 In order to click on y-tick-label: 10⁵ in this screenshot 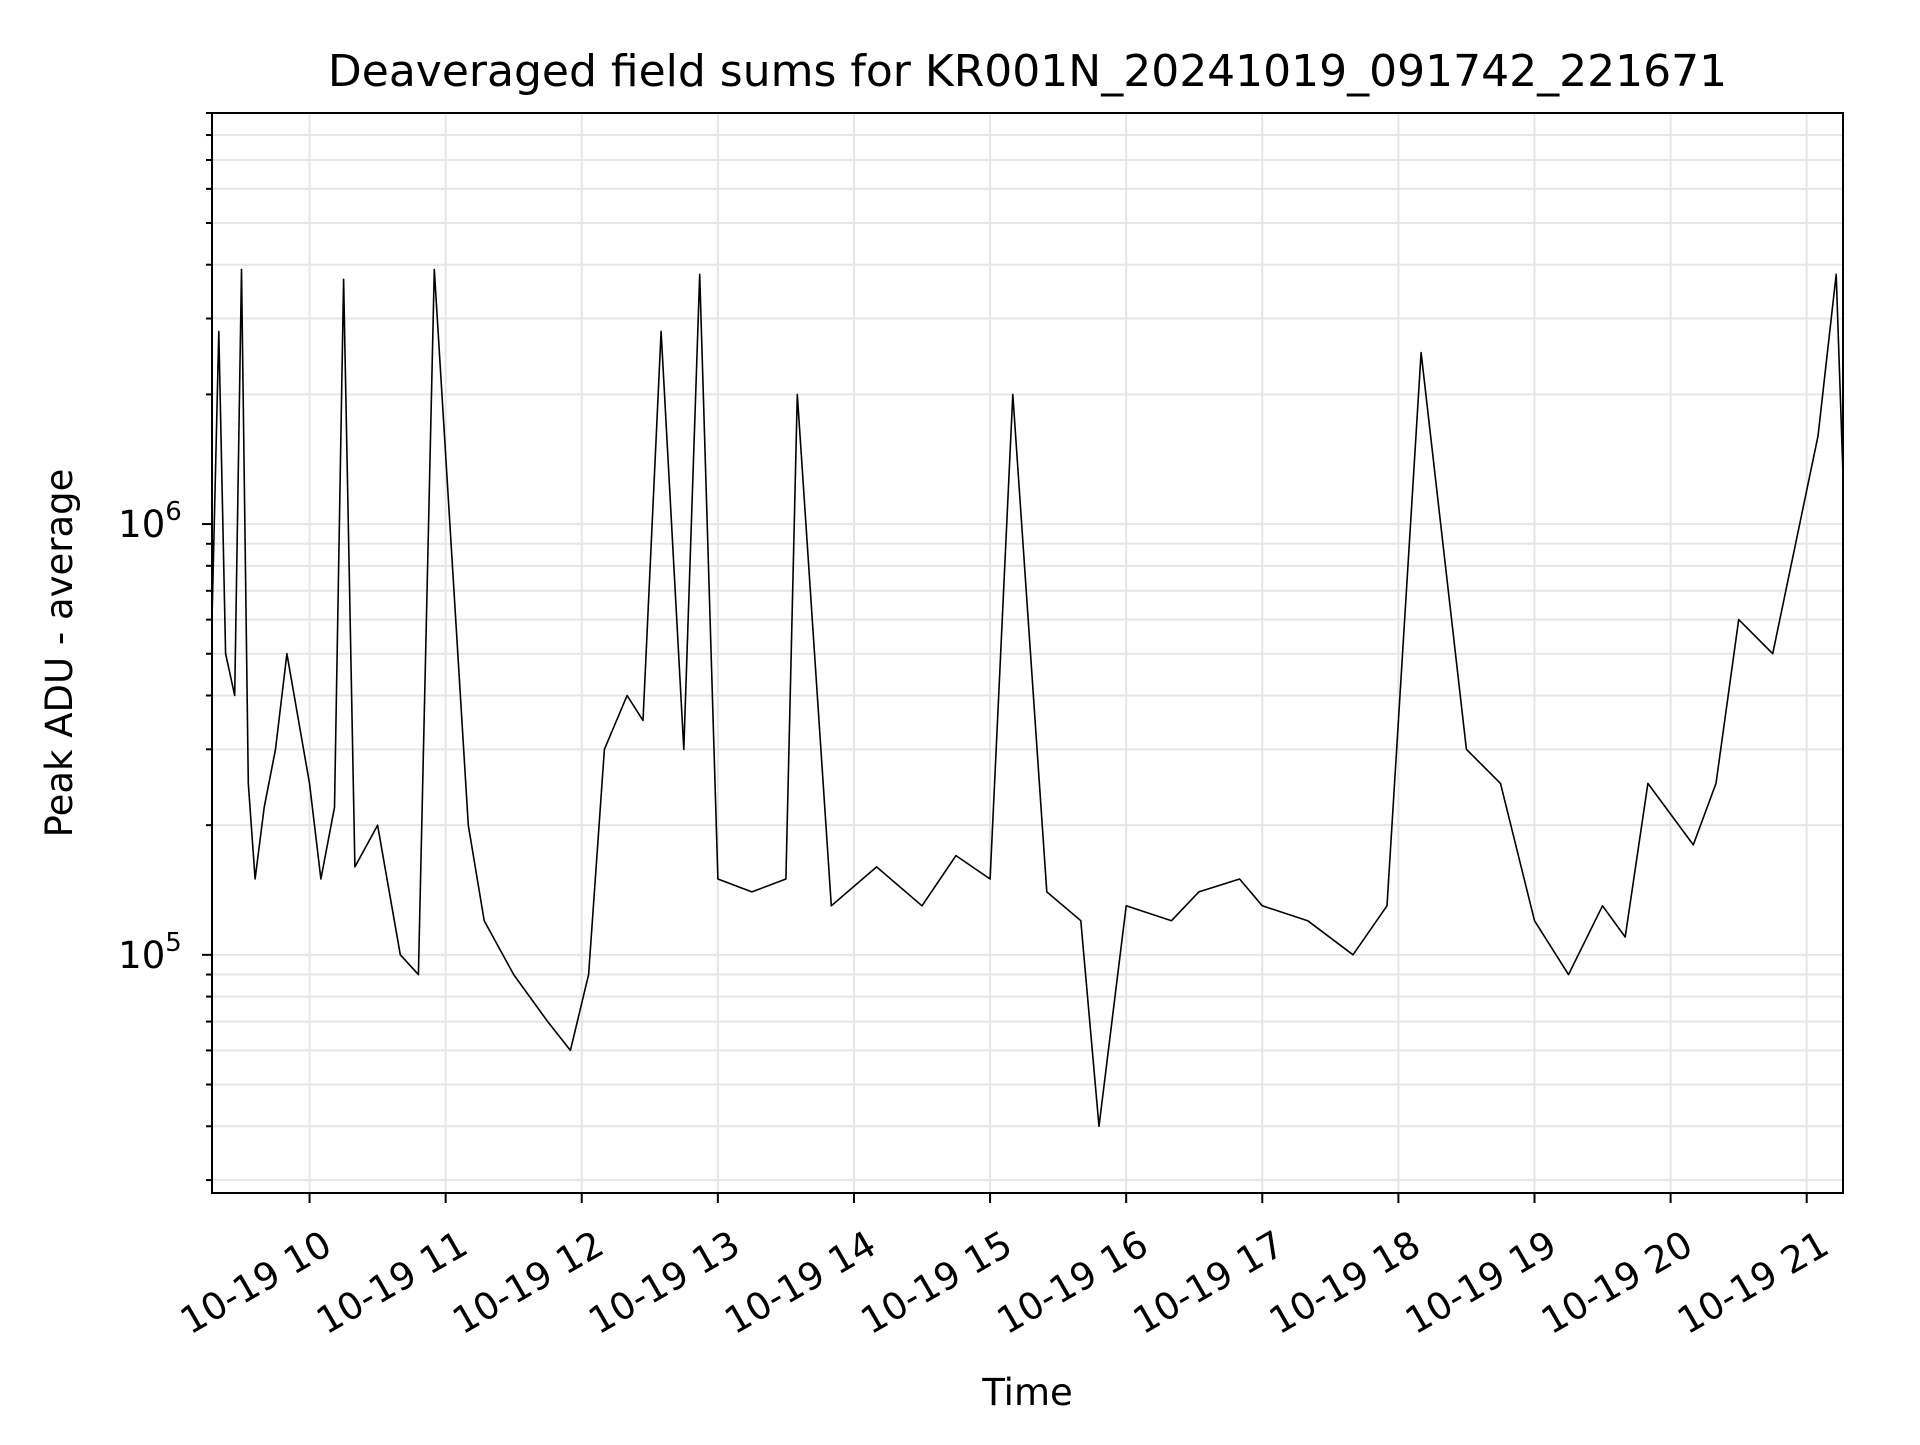, I will do `click(150, 952)`.